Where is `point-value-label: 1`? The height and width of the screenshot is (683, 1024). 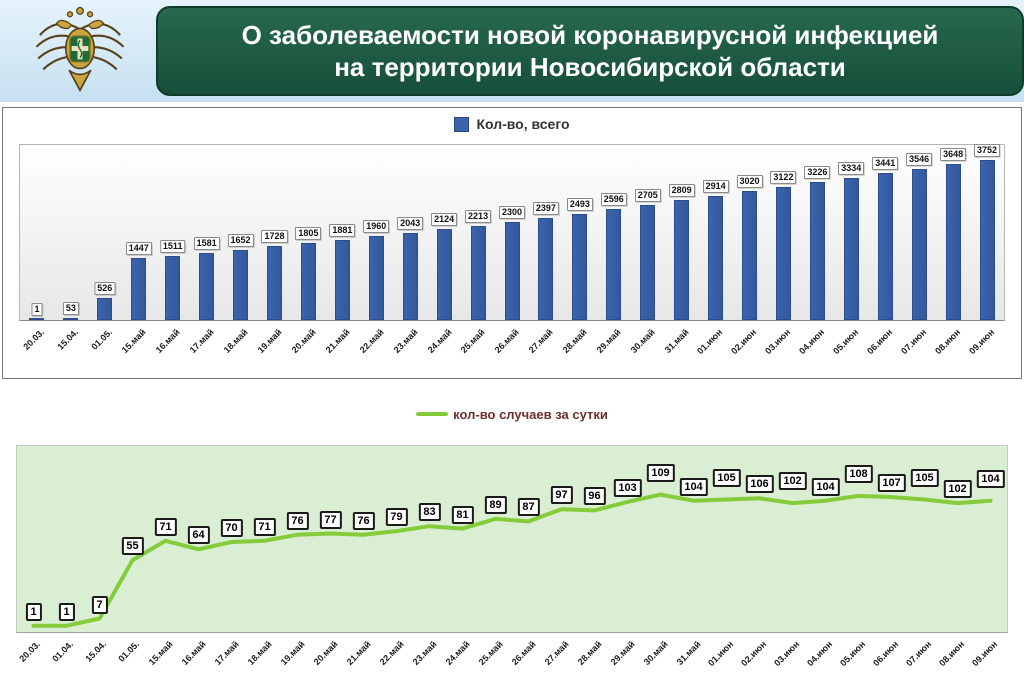 point-value-label: 1 is located at coordinates (33, 611).